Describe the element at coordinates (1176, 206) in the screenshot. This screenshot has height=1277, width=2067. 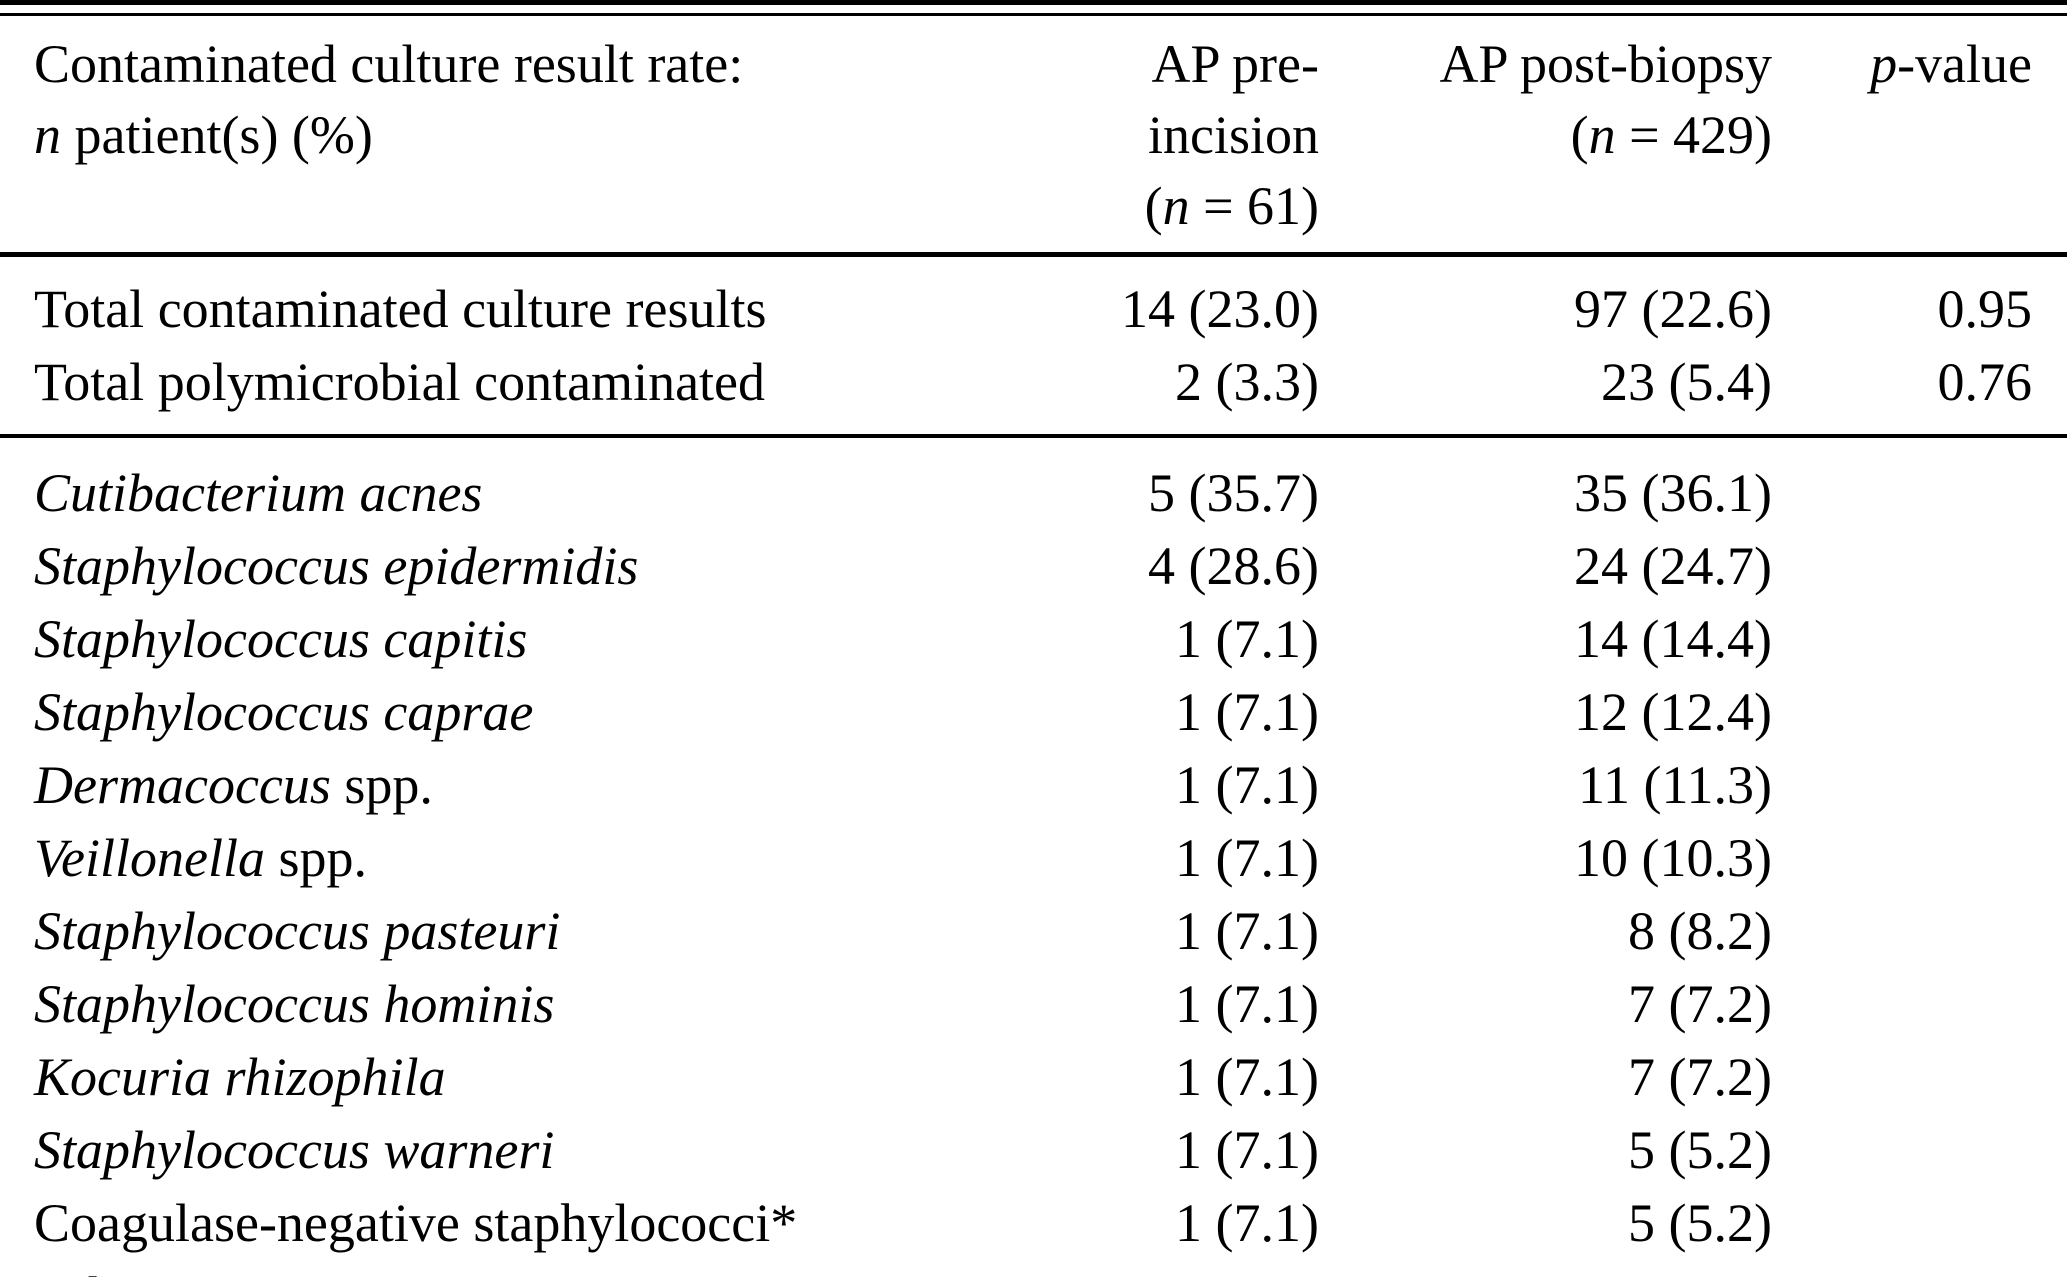
I see `header-pre-n-italic: n` at that location.